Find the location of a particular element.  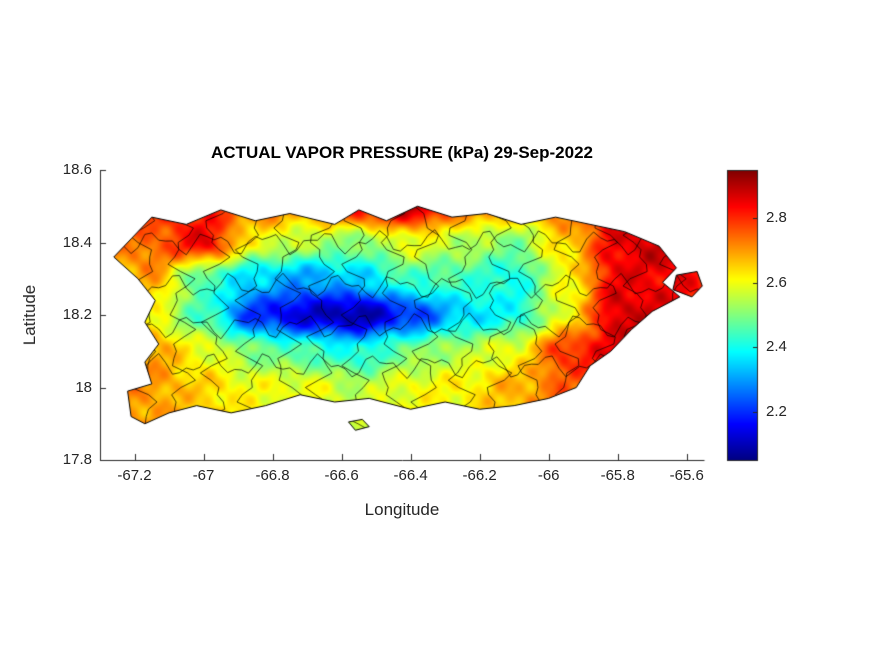

x-axis-label: Longitude is located at coordinates (402, 509).